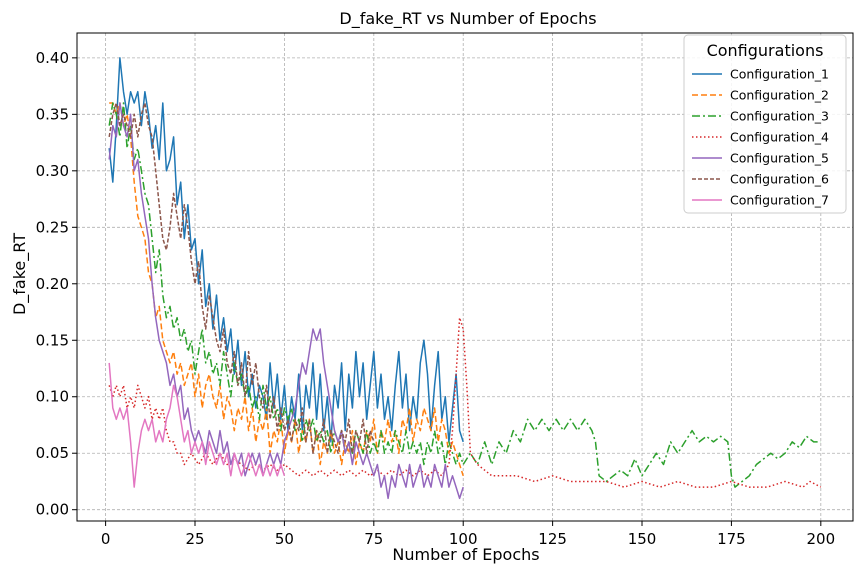 The height and width of the screenshot is (576, 864). Describe the element at coordinates (52, 453) in the screenshot. I see `y-tick-label: 0.05` at that location.